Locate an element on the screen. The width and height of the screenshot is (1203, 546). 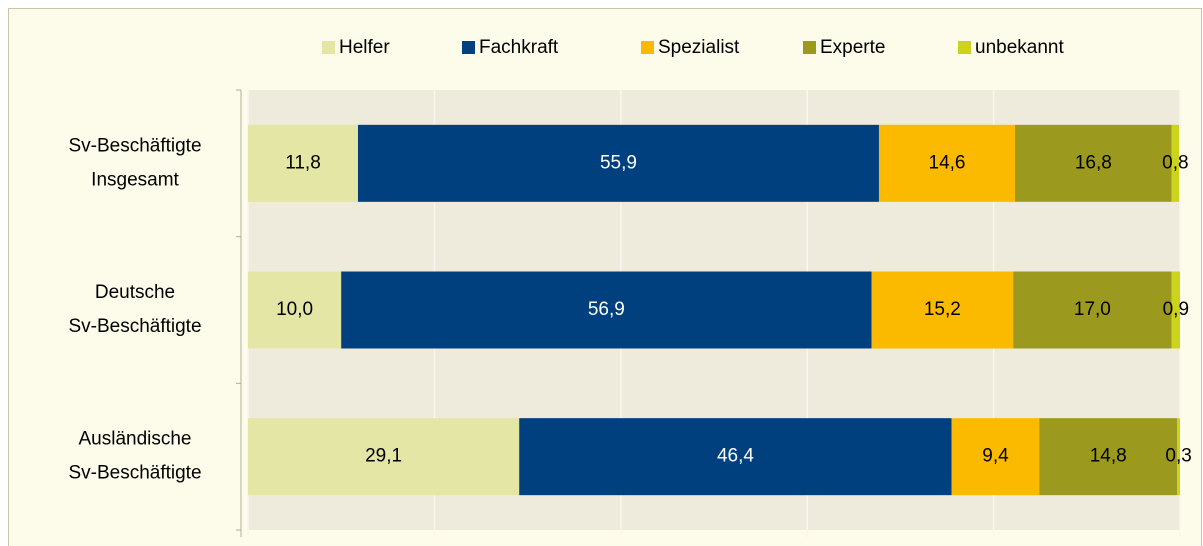
value-label: 0,9 is located at coordinates (1176, 309).